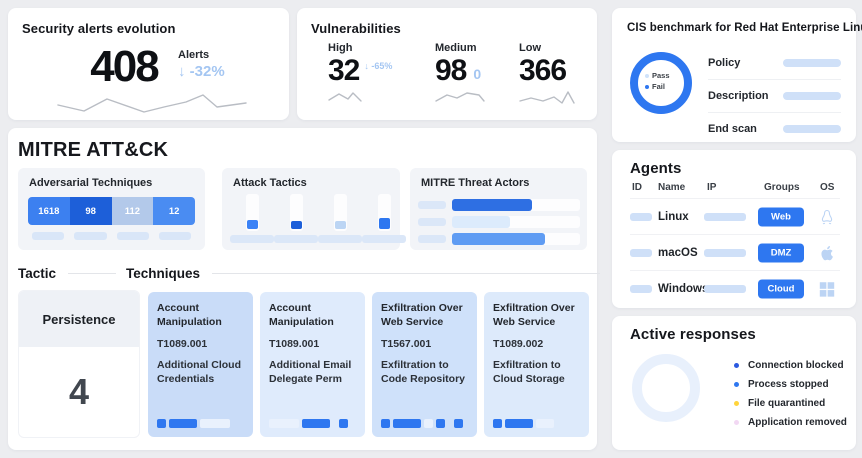 This screenshot has width=862, height=458. Describe the element at coordinates (67, 273) in the screenshot. I see `tactic-section-header: Tactic` at that location.